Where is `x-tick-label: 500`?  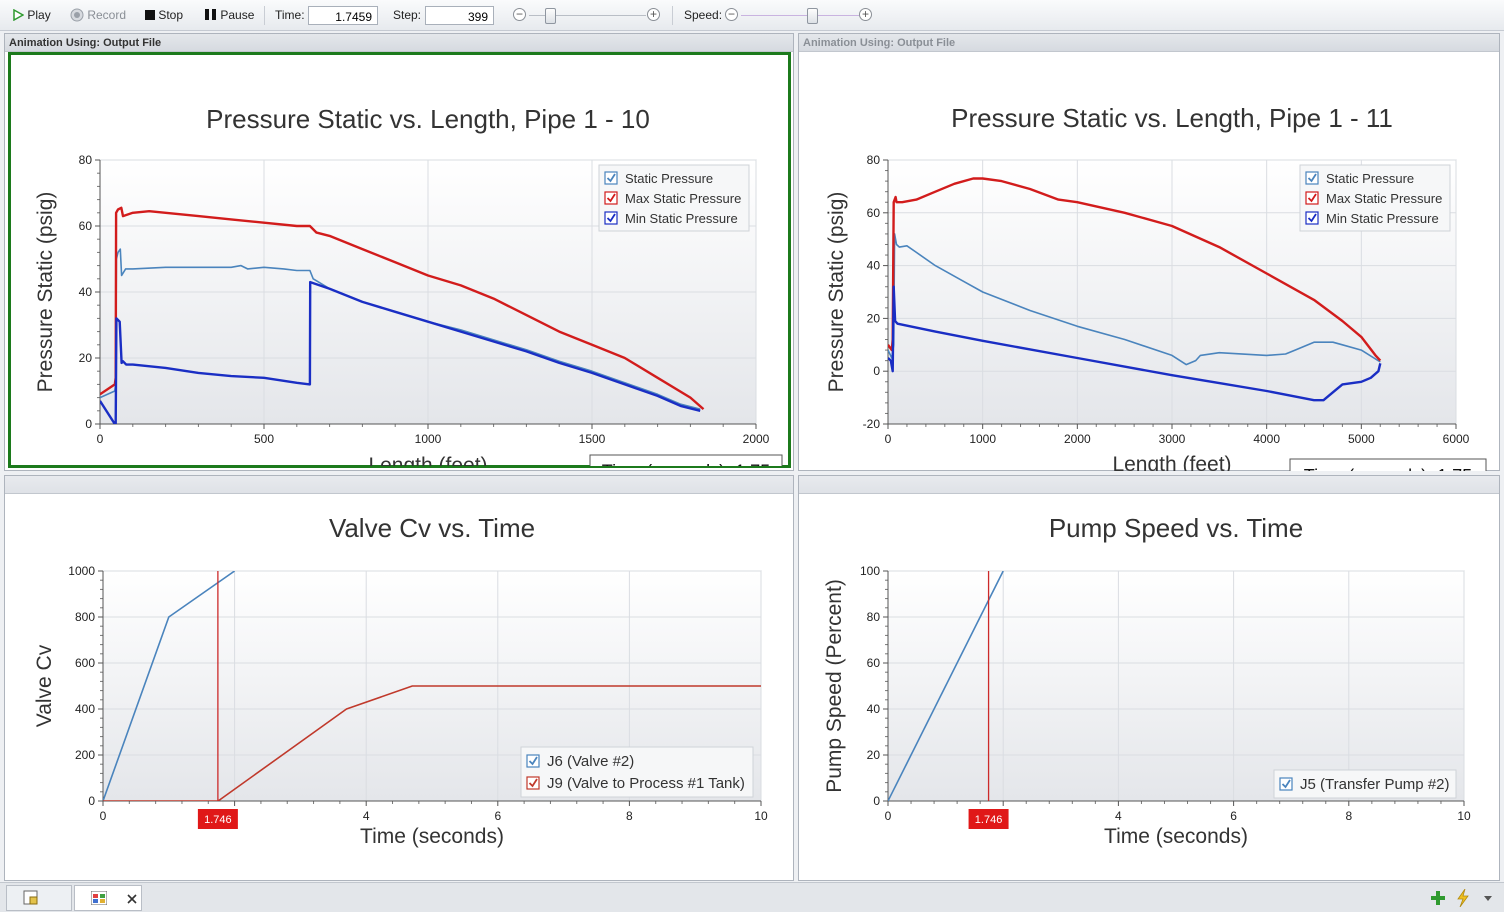
x-tick-label: 500 is located at coordinates (264, 439).